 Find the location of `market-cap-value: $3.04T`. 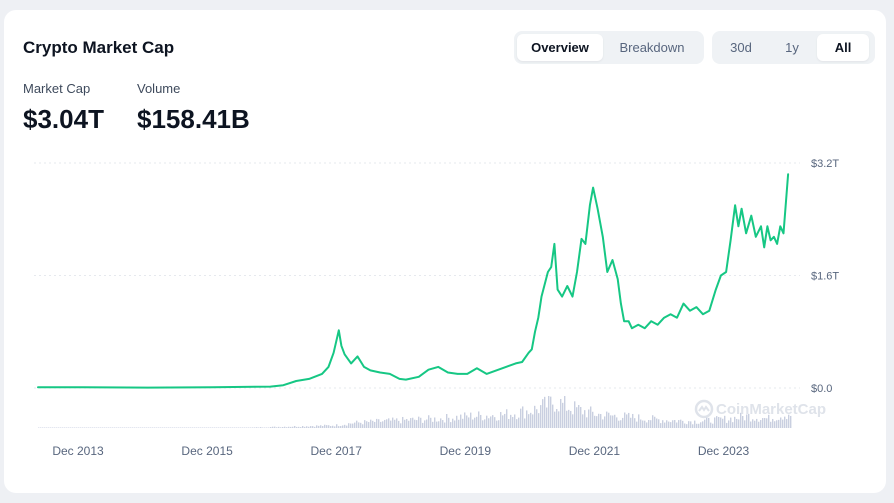

market-cap-value: $3.04T is located at coordinates (63, 119).